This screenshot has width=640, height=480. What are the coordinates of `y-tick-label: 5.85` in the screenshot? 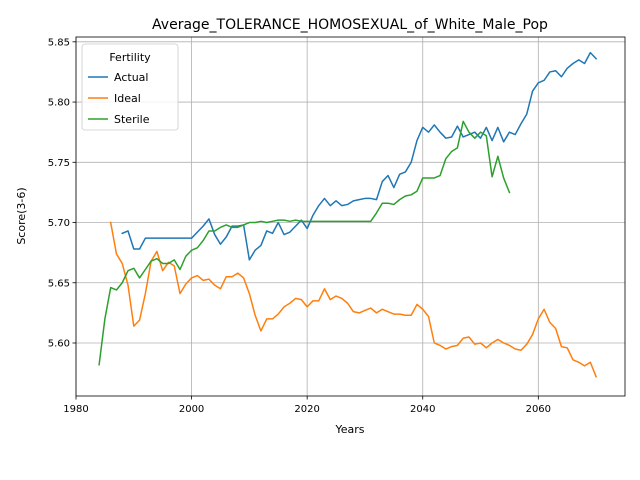 It's located at (59, 42).